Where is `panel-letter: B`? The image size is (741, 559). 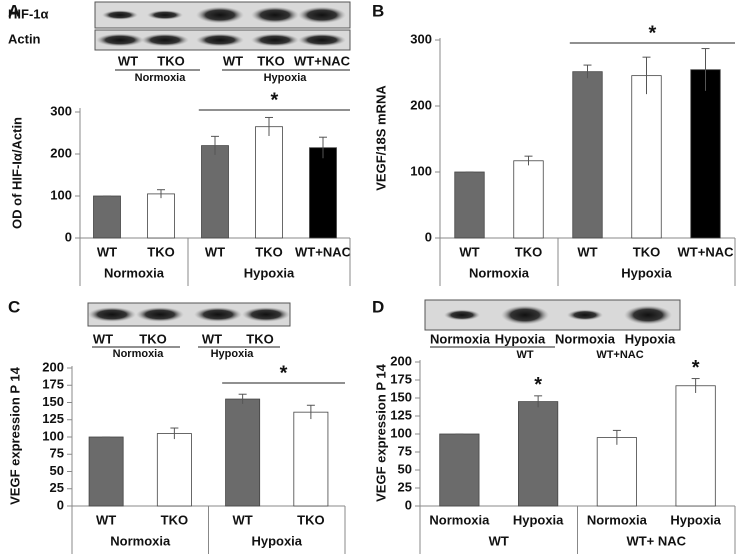
panel-letter: B is located at coordinates (378, 10).